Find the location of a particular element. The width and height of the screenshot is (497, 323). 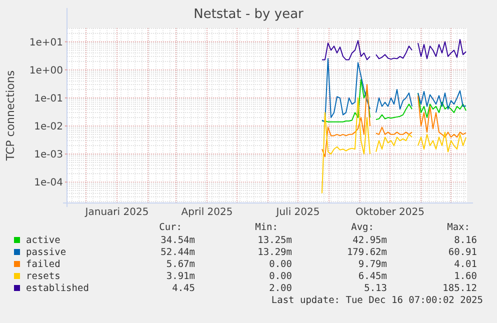

text: 4.45 is located at coordinates (183, 288).